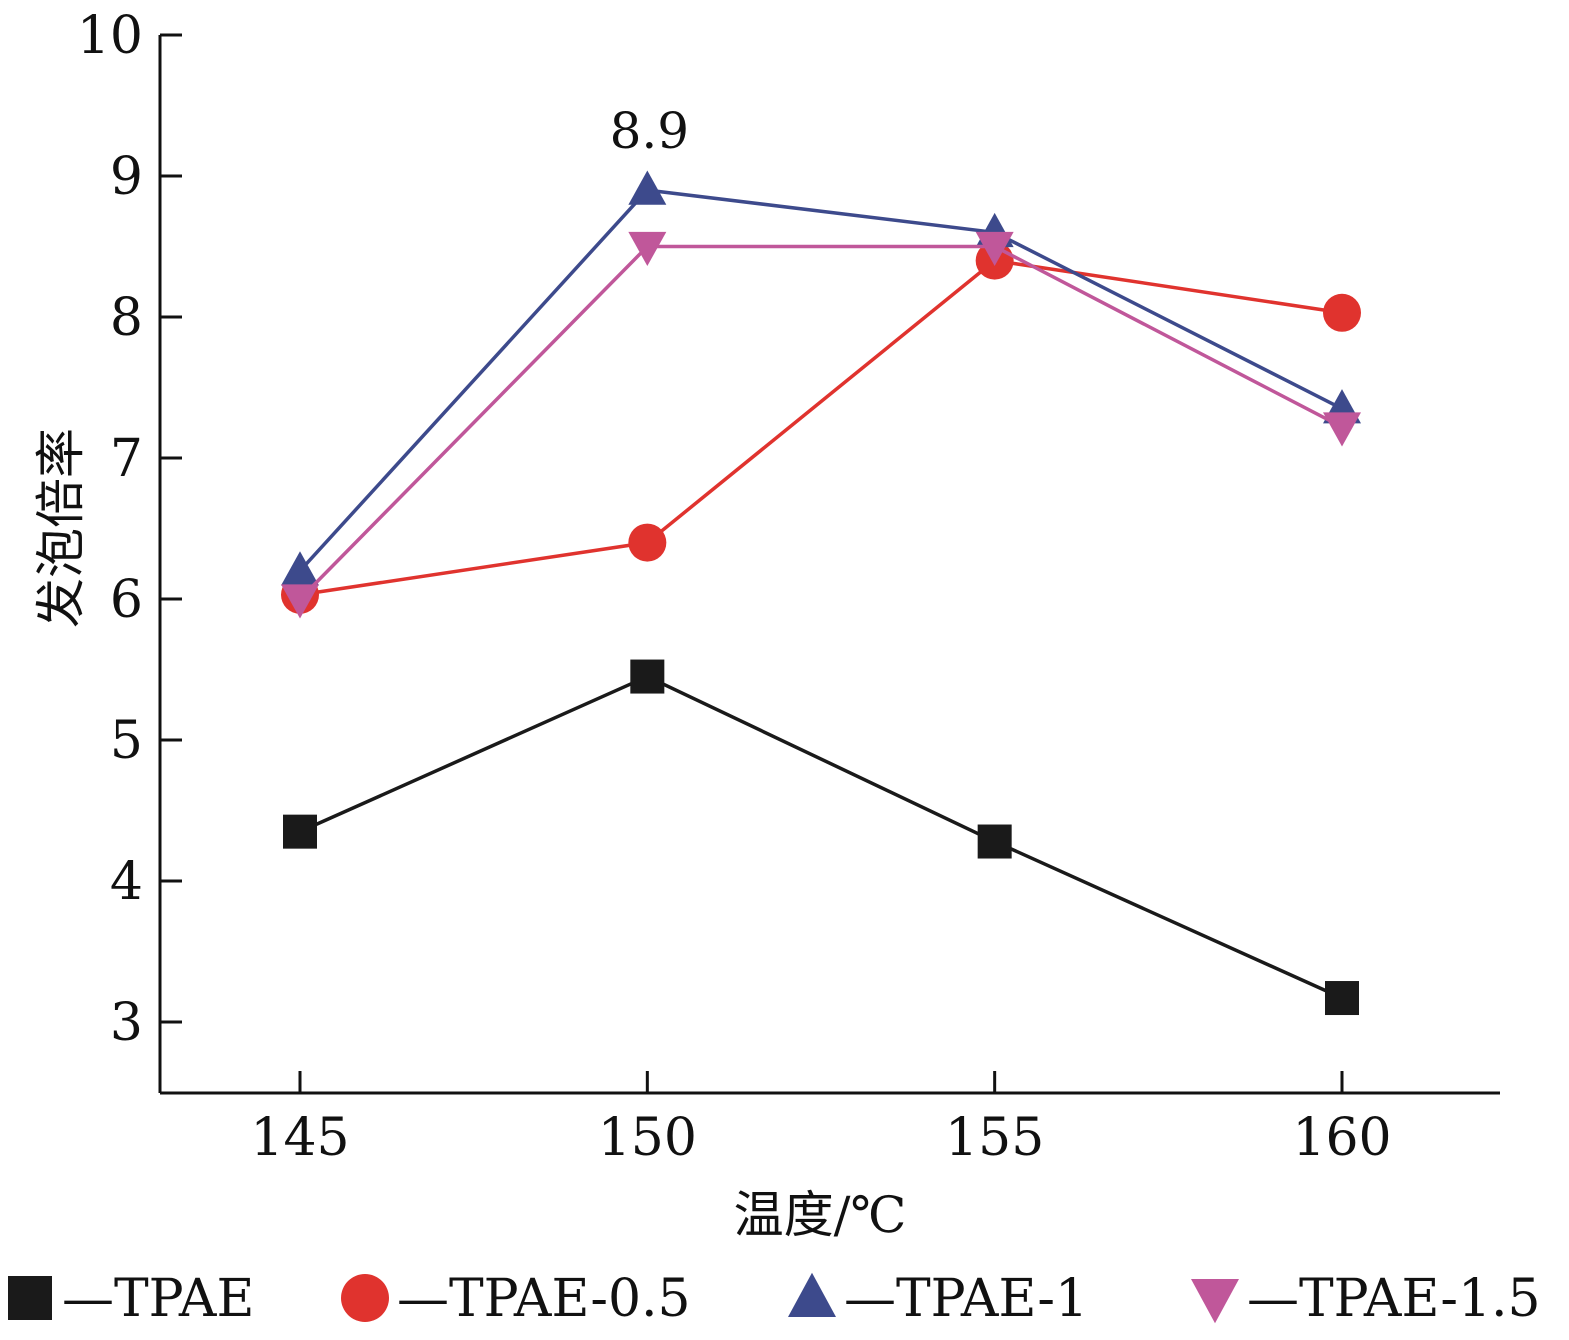 This screenshot has height=1340, width=1569. I want to click on legend-label: —TPAE-1, so click(966, 1299).